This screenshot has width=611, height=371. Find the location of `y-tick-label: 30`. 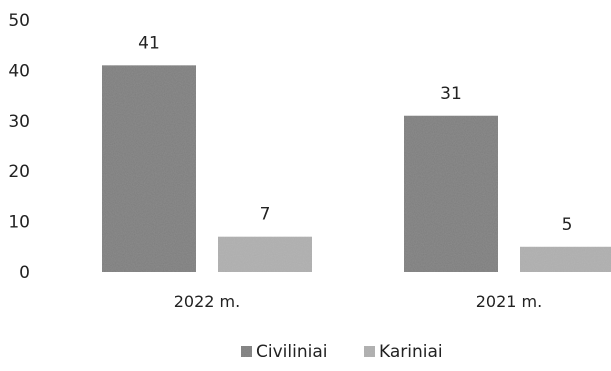

y-tick-label: 30 is located at coordinates (19, 122).